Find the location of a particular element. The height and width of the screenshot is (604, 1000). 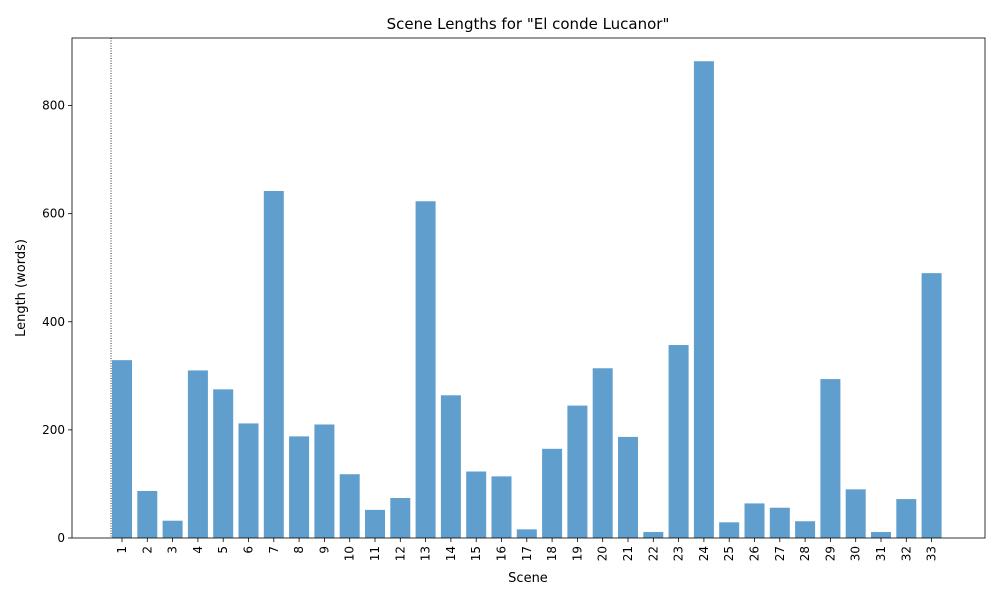

x-tick-label: 13 is located at coordinates (426, 553).